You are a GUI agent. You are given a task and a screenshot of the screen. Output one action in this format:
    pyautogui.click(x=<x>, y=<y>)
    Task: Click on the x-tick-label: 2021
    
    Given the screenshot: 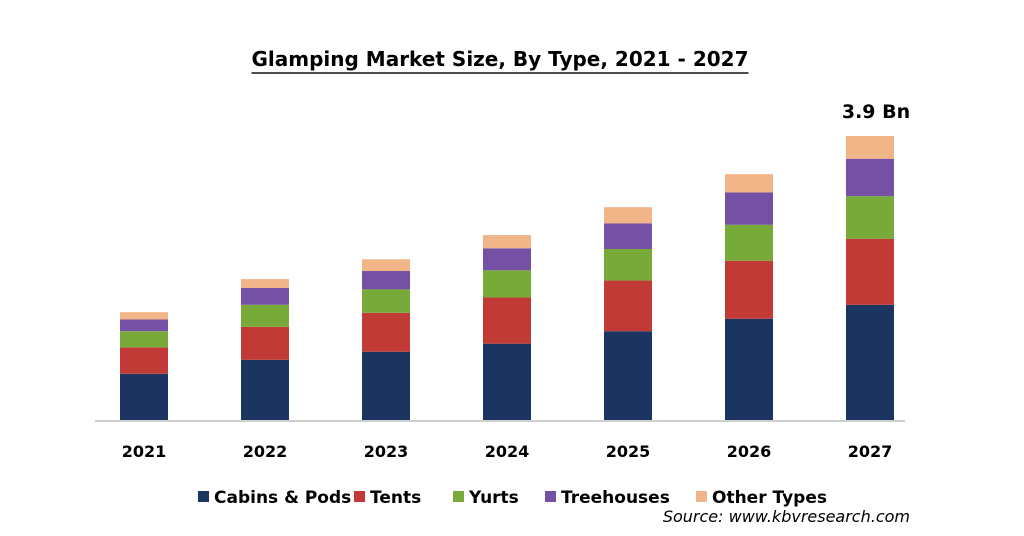 What is the action you would take?
    pyautogui.click(x=144, y=451)
    